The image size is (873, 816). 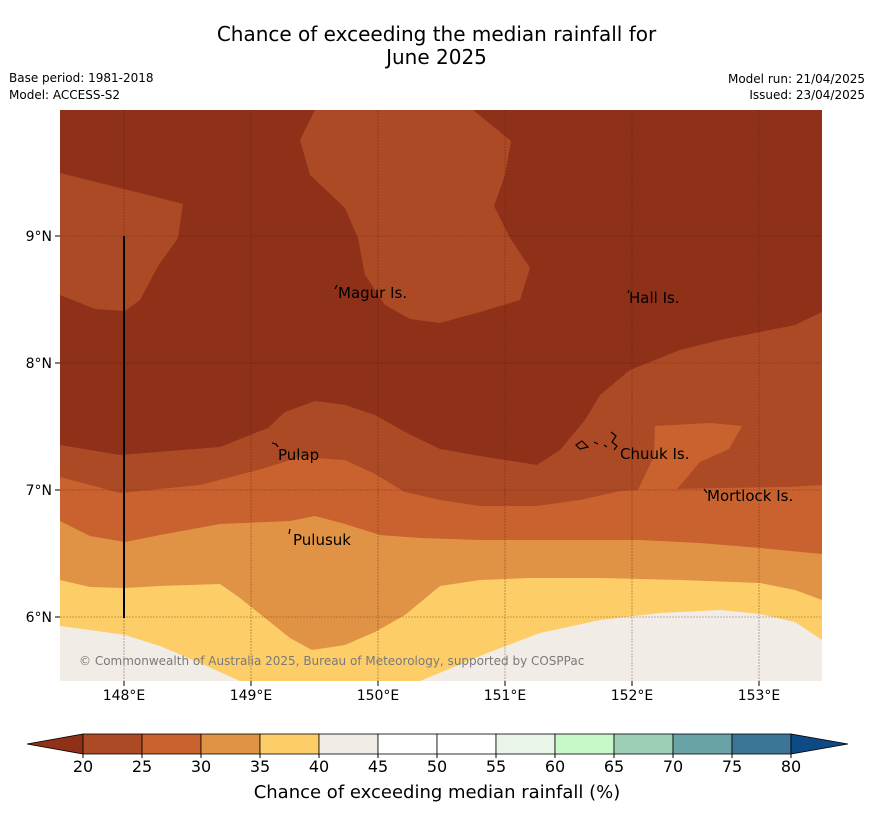 I want to click on rain-patch-20-25-west, so click(x=121, y=242).